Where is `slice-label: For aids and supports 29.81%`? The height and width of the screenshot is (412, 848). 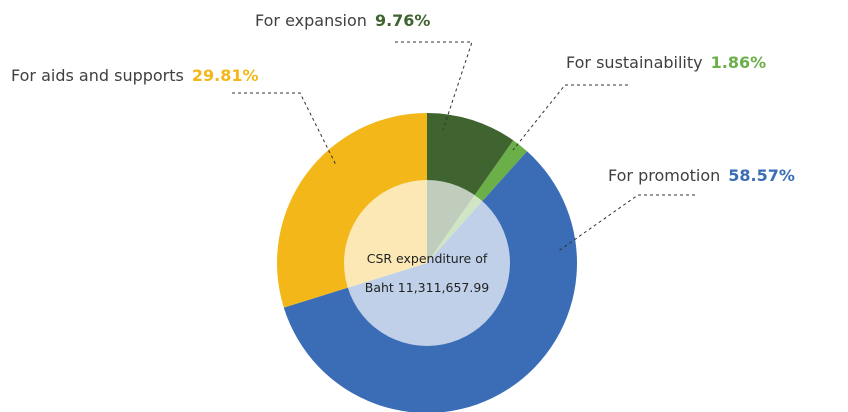 slice-label: For aids and supports 29.81% is located at coordinates (135, 75).